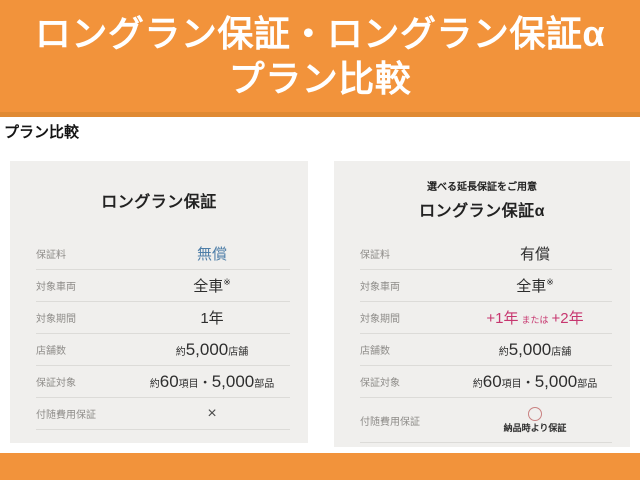 This screenshot has height=480, width=640. Describe the element at coordinates (163, 318) in the screenshot. I see `row-period: 対象期間 1年` at that location.